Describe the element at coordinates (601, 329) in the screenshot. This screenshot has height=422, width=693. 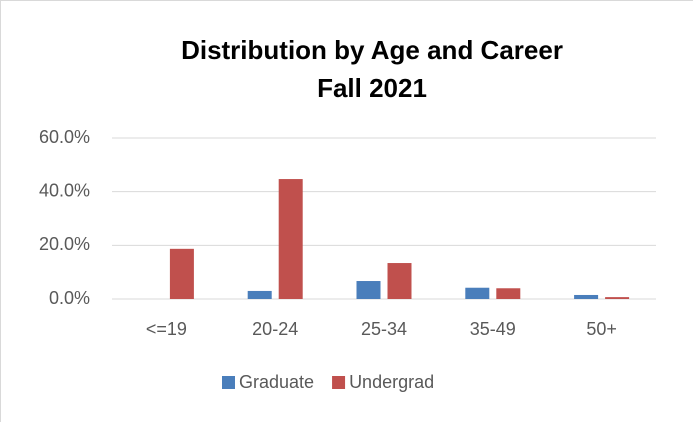
I see `x-tick-label: 50+` at that location.